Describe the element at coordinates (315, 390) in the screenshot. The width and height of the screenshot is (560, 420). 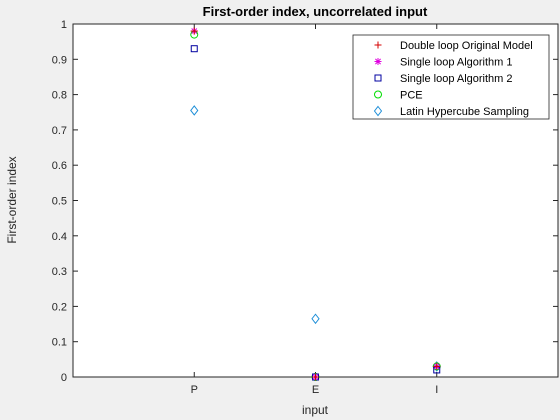
I see `x-tick-label: E` at that location.